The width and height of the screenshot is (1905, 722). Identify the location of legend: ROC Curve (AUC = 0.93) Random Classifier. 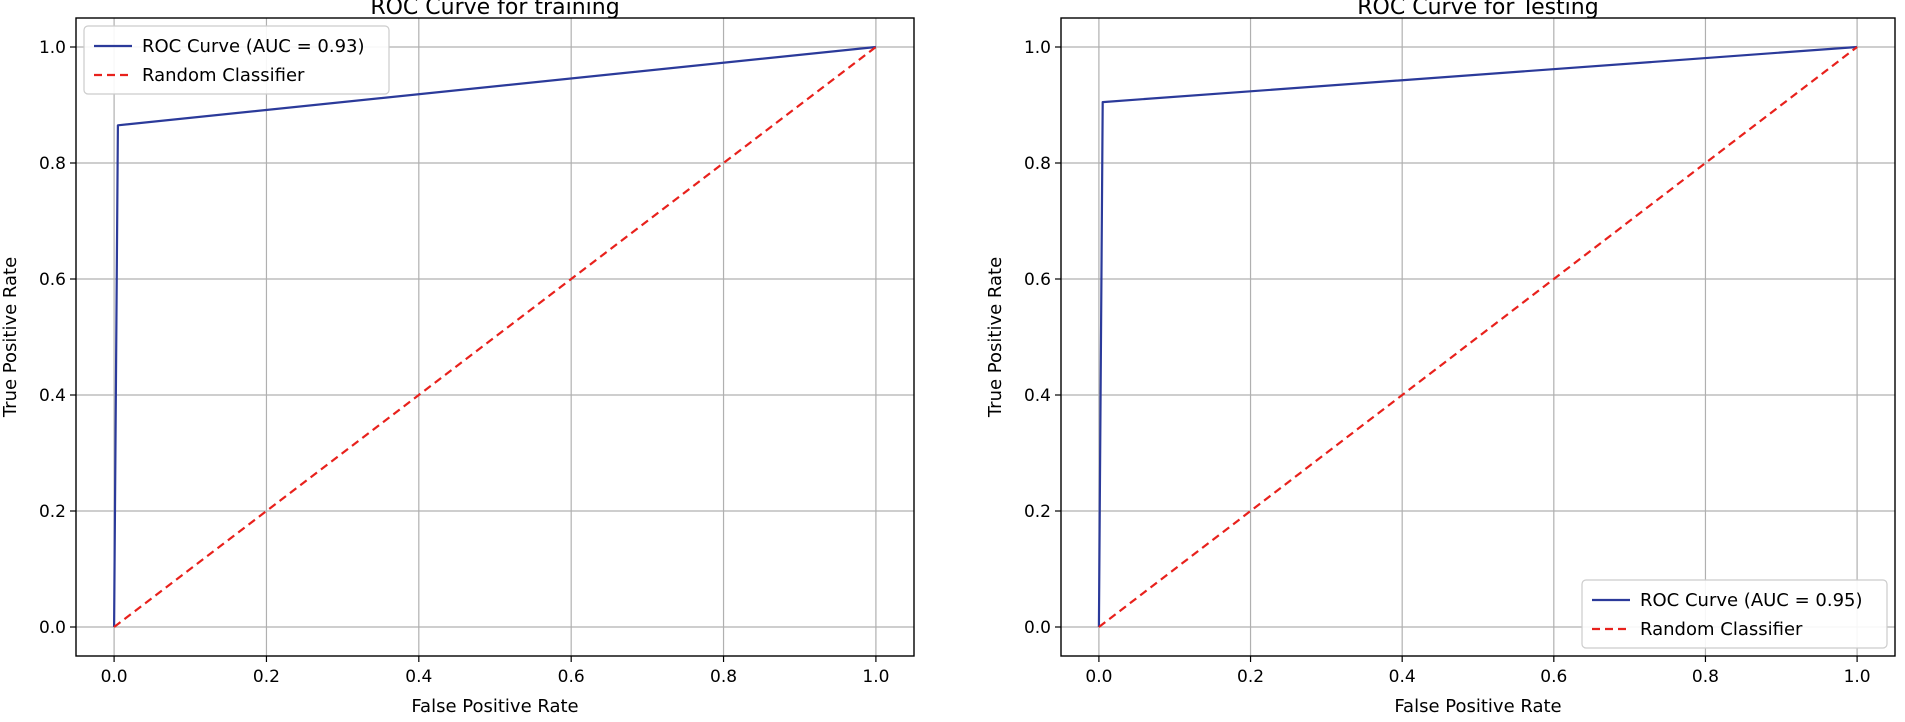
(236, 60).